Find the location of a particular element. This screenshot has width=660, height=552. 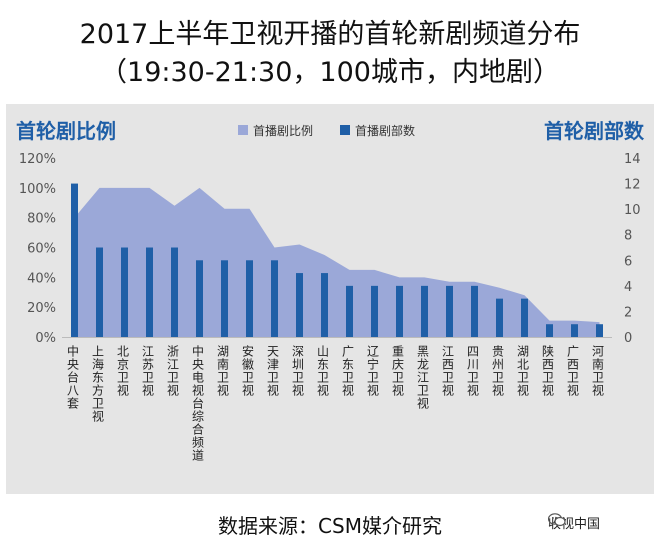

category-label: 贵州卫视 is located at coordinates (498, 371).